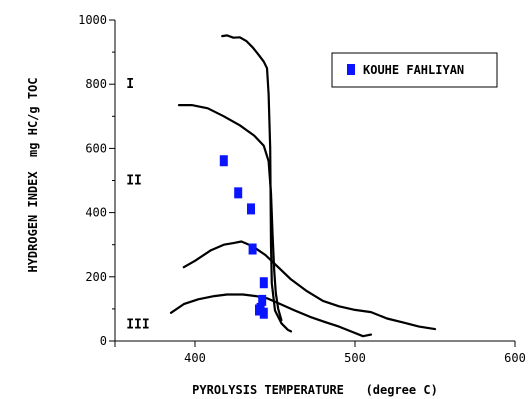 The height and width of the screenshot is (399, 529). I want to click on x-tick-label: 400, so click(195, 358).